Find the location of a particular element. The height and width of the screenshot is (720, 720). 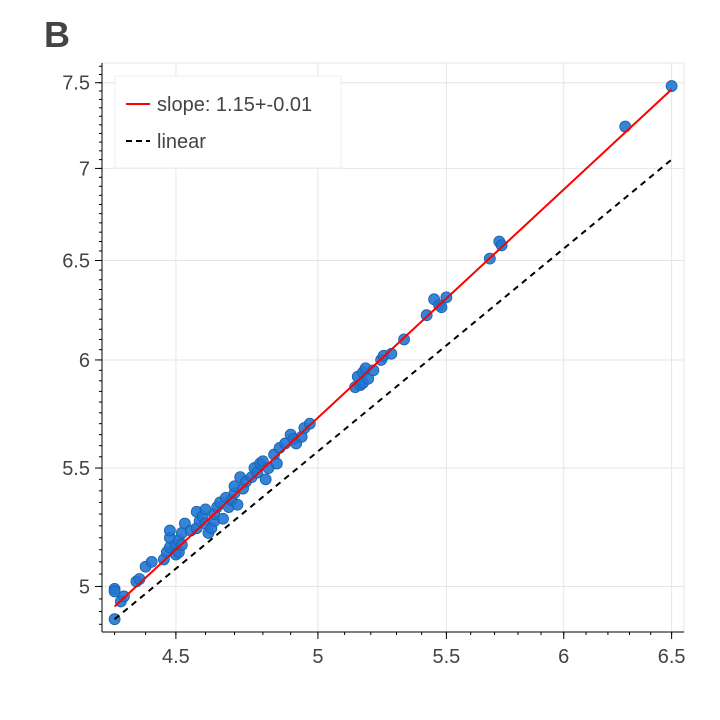

legend: slope: 1.15+-0.01 linear is located at coordinates (228, 122).